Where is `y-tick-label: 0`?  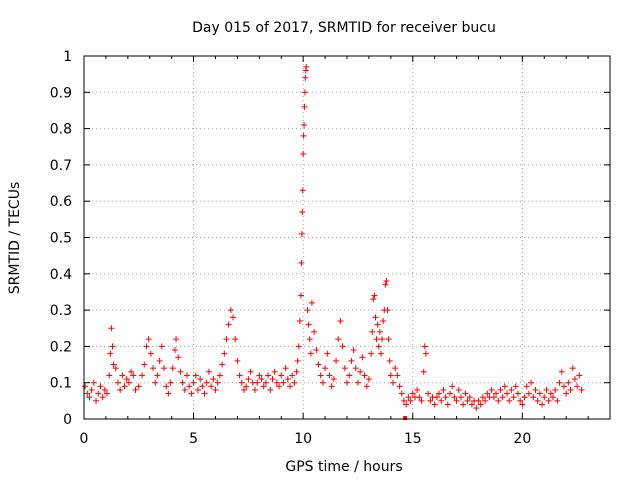
y-tick-label: 0 is located at coordinates (67, 420).